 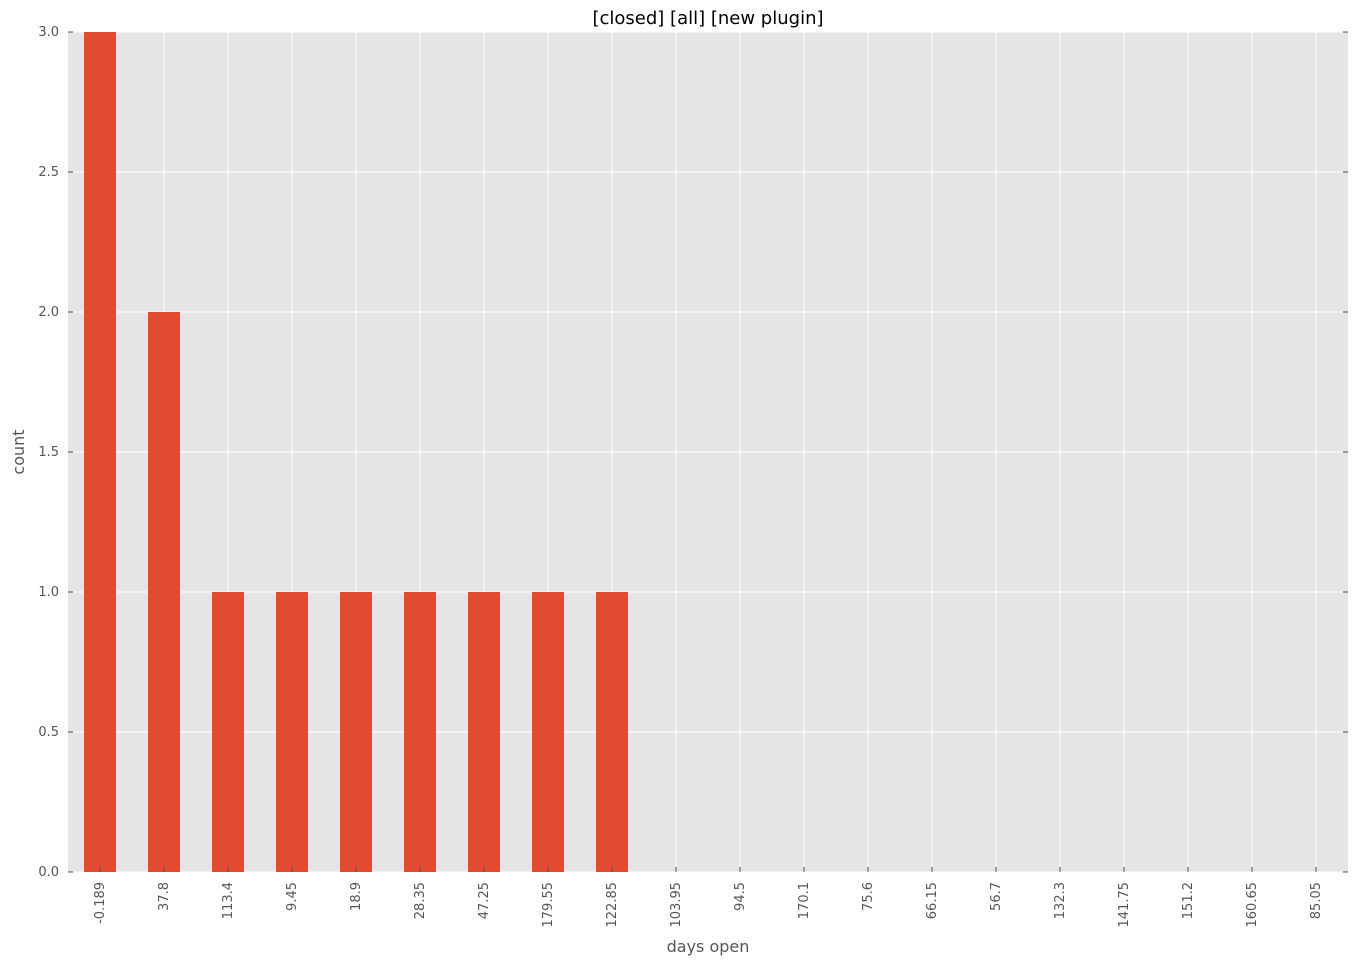 What do you see at coordinates (48, 312) in the screenshot?
I see `y-tick-label: 2.0` at bounding box center [48, 312].